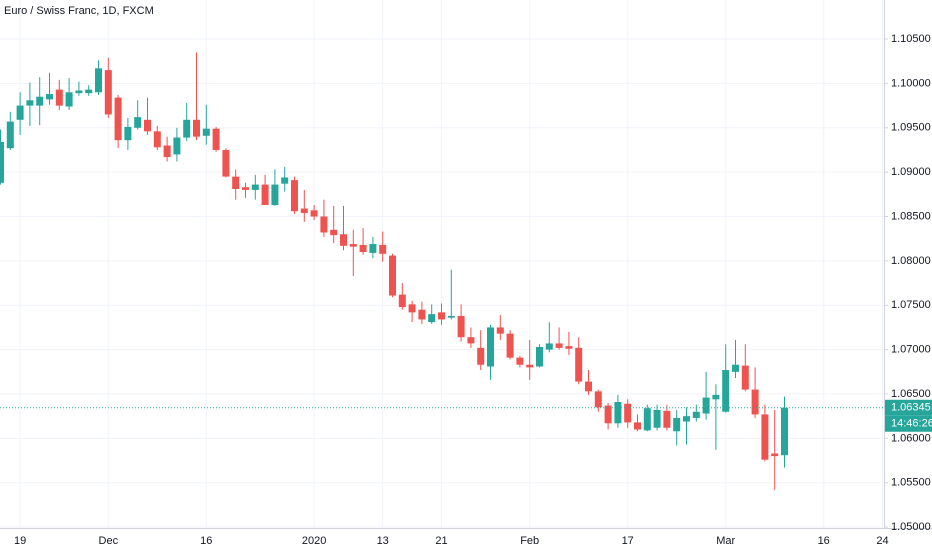 Image resolution: width=932 pixels, height=550 pixels. Describe the element at coordinates (529, 541) in the screenshot. I see `x-tick-label: Feb` at that location.